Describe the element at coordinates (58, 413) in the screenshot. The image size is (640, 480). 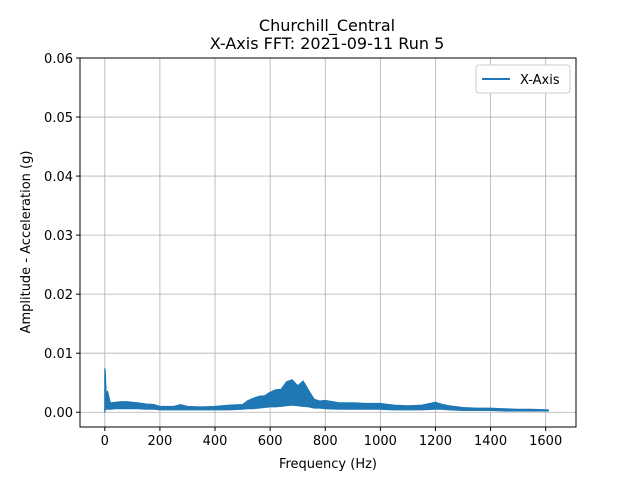
I see `y-tick-label: 0.00` at that location.